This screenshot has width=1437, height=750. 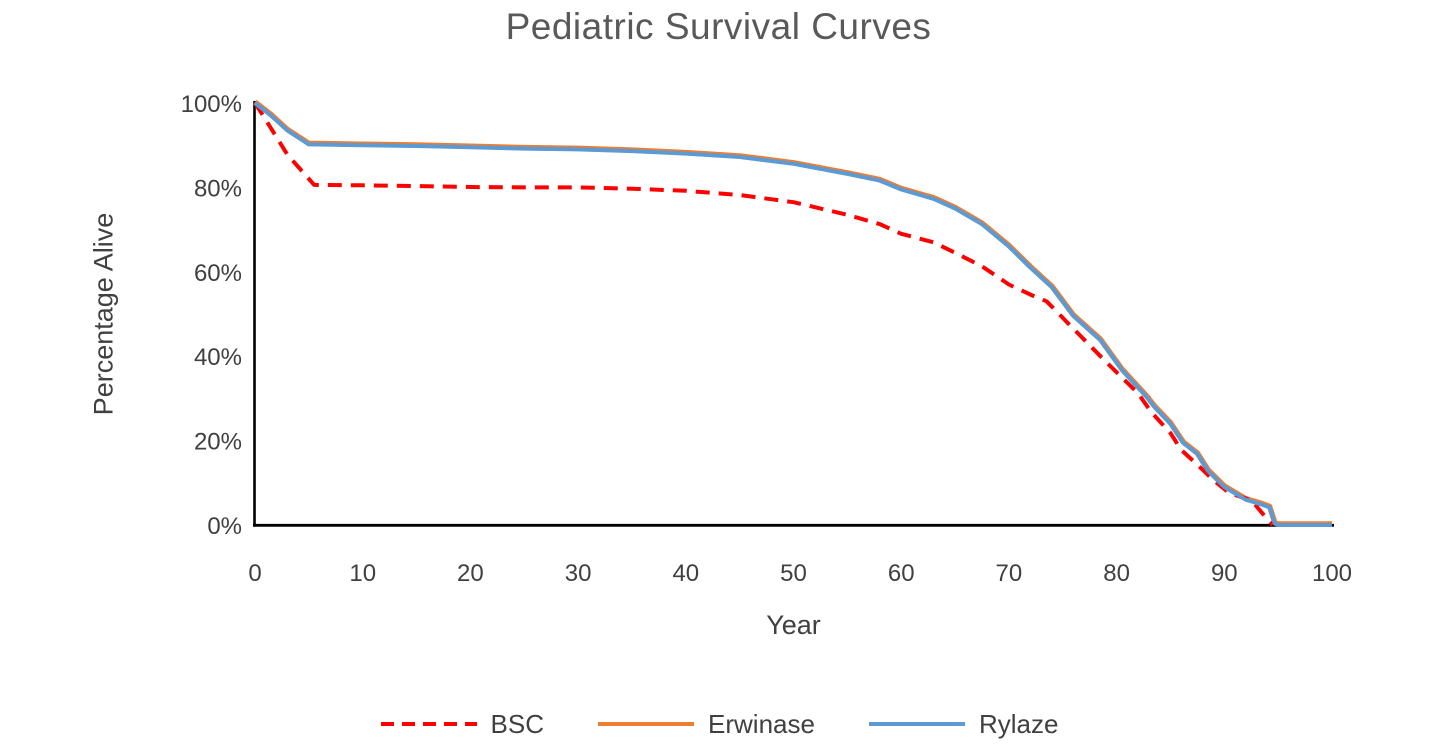 What do you see at coordinates (218, 442) in the screenshot?
I see `y-tick-label: 20%` at bounding box center [218, 442].